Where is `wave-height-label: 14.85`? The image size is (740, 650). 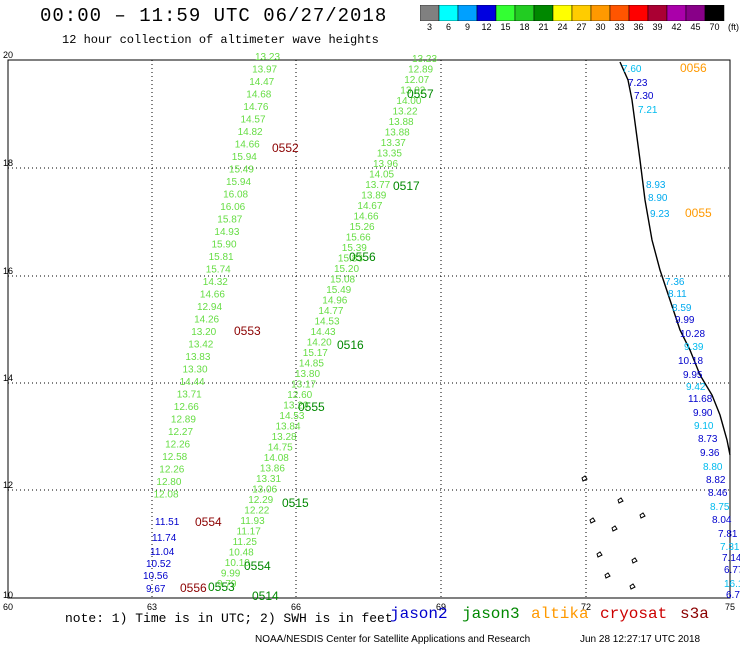
wave-height-label: 14.85 is located at coordinates (311, 364).